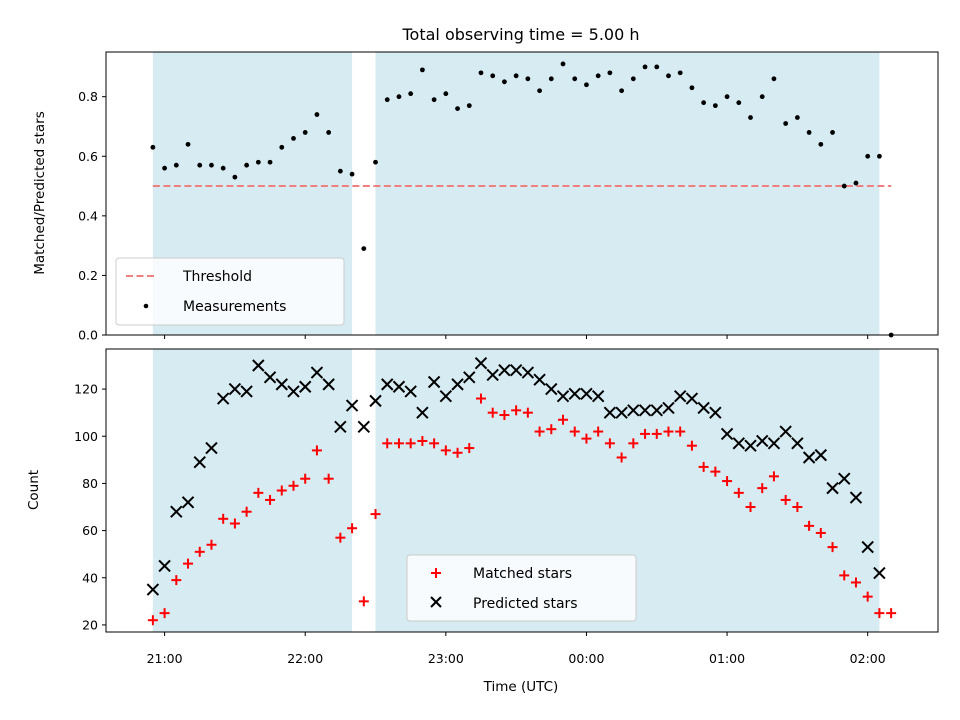 This screenshot has height=720, width=960. I want to click on ratio-legend-box, so click(230, 291).